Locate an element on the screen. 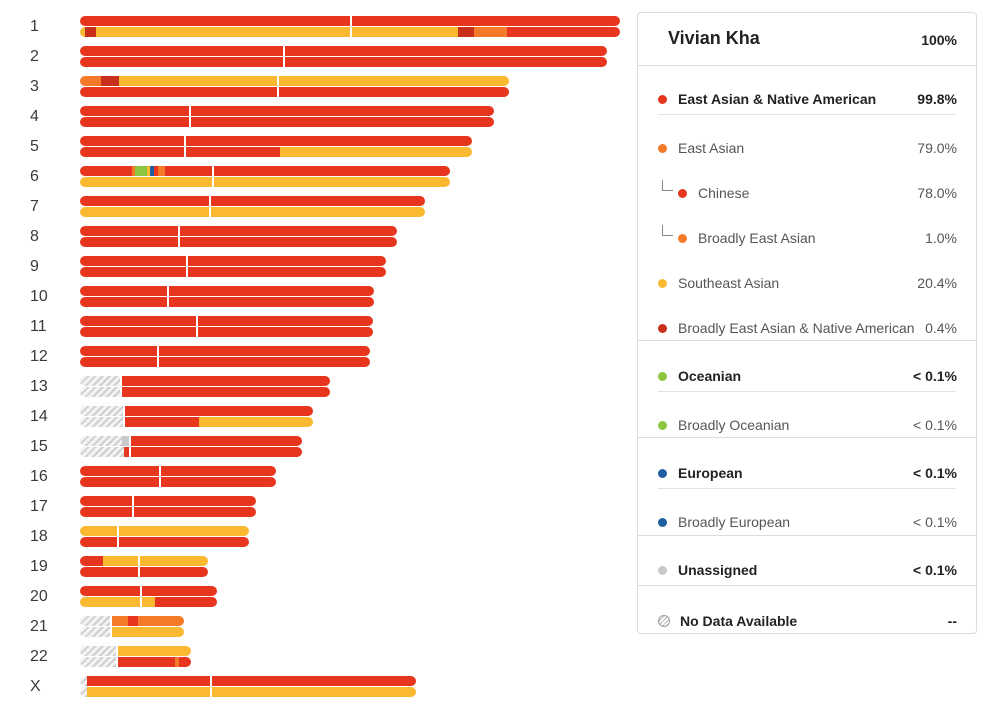 The image size is (1003, 721). ancestry-percent: 78.0% is located at coordinates (937, 193).